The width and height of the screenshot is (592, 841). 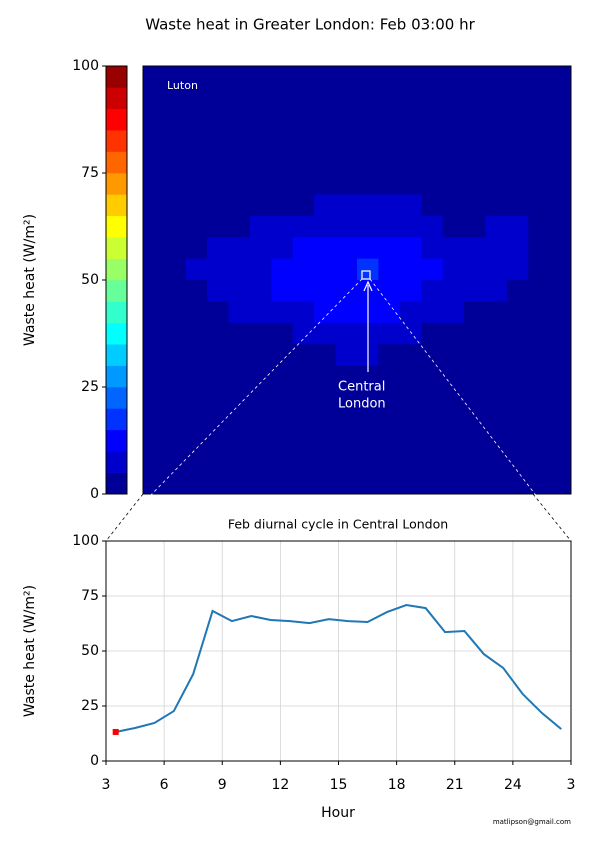 What do you see at coordinates (182, 85) in the screenshot?
I see `annotation: Luton` at bounding box center [182, 85].